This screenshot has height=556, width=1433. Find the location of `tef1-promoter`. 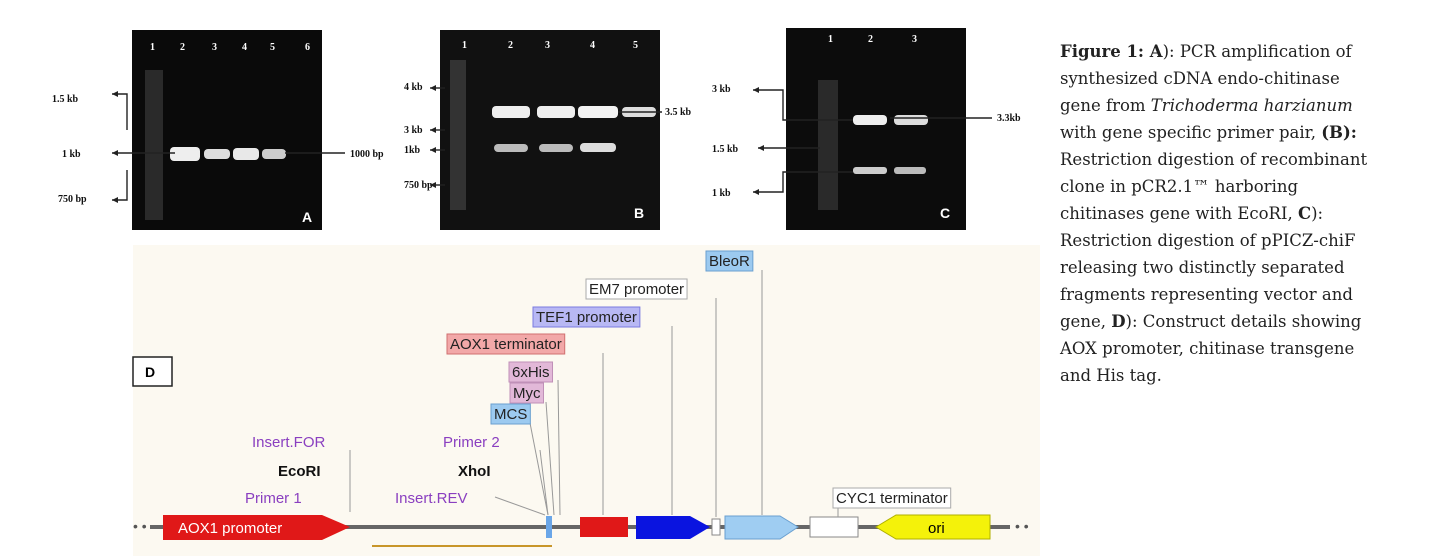

tef1-promoter is located at coordinates (673, 527).